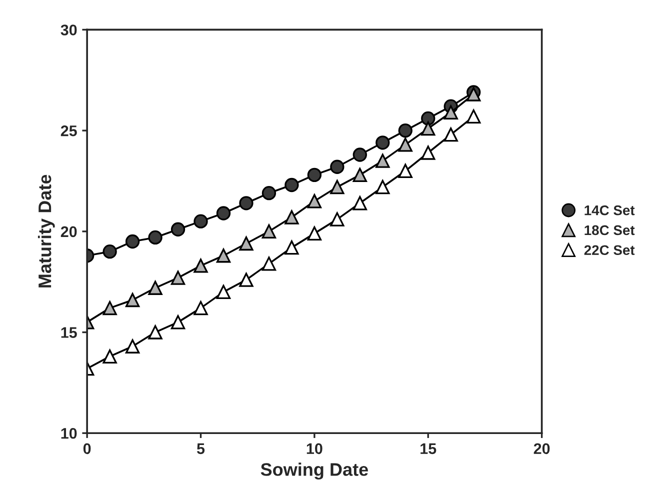 The image size is (645, 495). I want to click on x-tick-label: 20, so click(542, 448).